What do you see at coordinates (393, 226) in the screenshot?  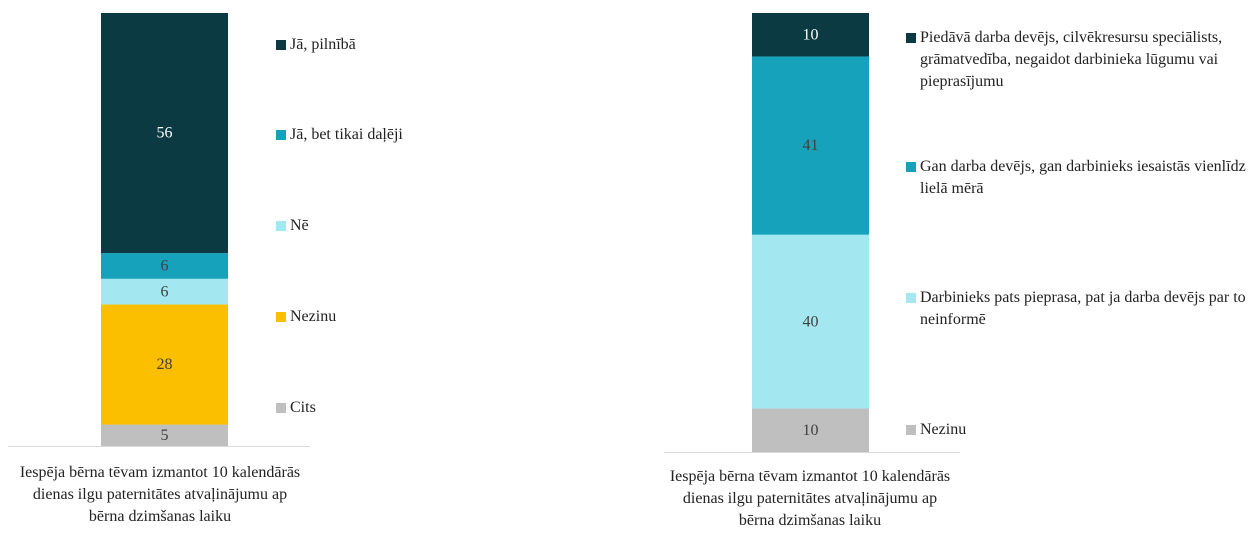 I see `legend-item: Nē` at bounding box center [393, 226].